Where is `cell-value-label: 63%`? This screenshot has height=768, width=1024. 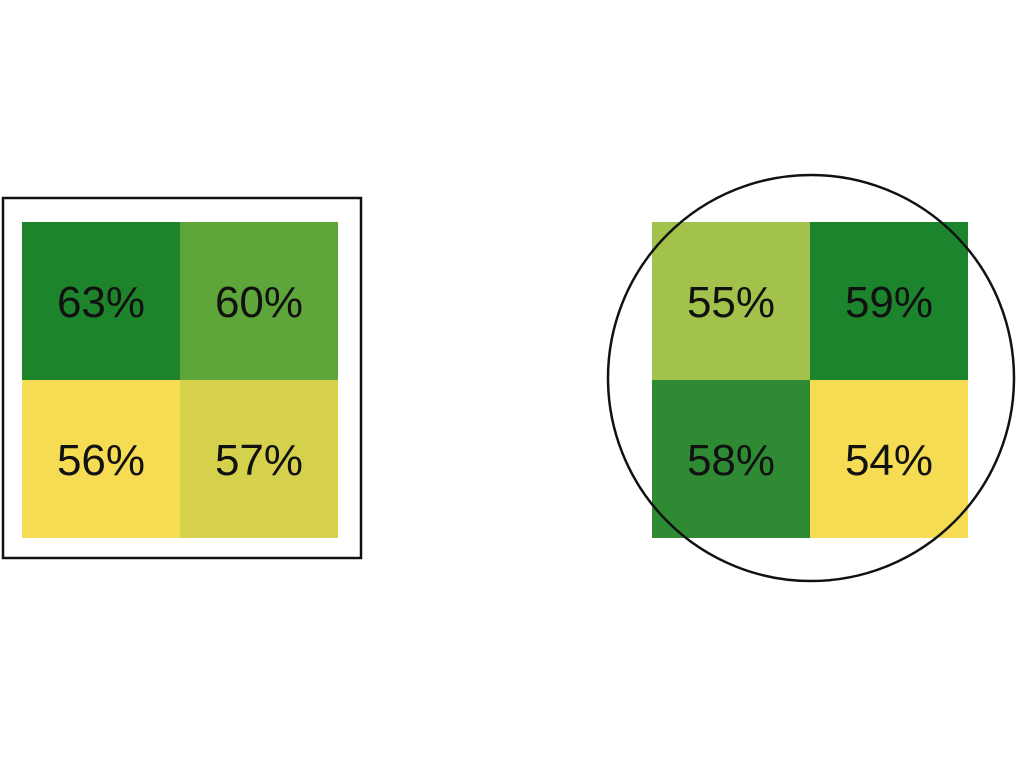
cell-value-label: 63% is located at coordinates (101, 302).